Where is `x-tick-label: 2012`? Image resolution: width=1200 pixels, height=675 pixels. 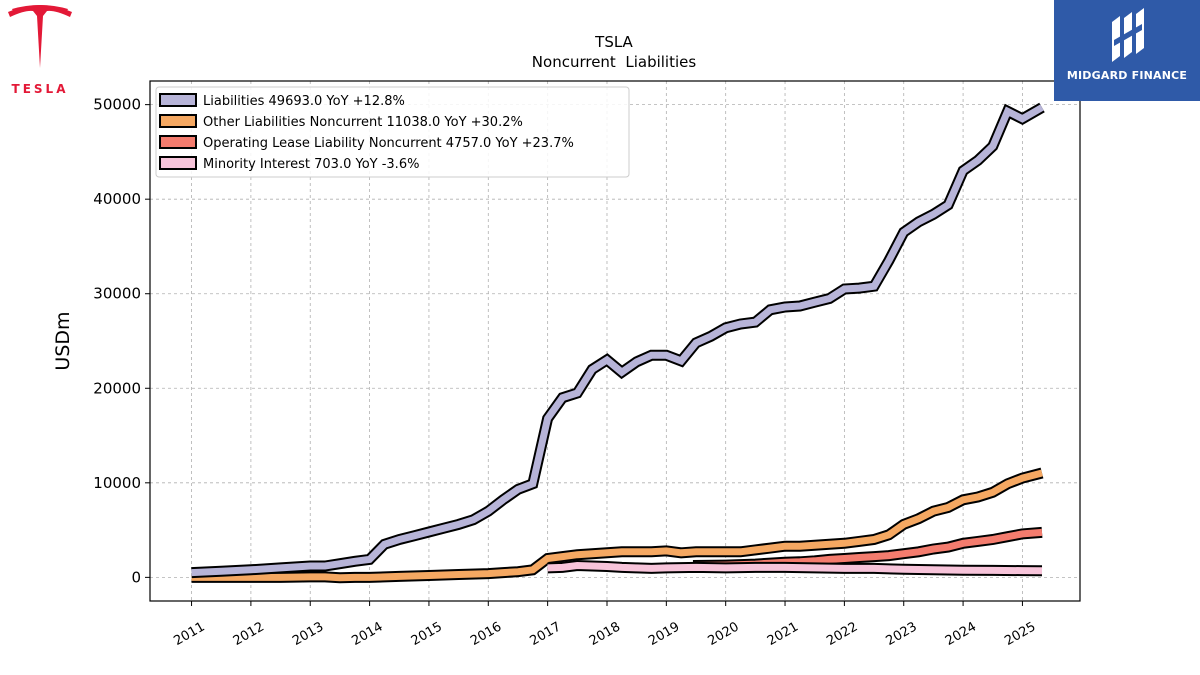 x-tick-label: 2012 is located at coordinates (249, 634).